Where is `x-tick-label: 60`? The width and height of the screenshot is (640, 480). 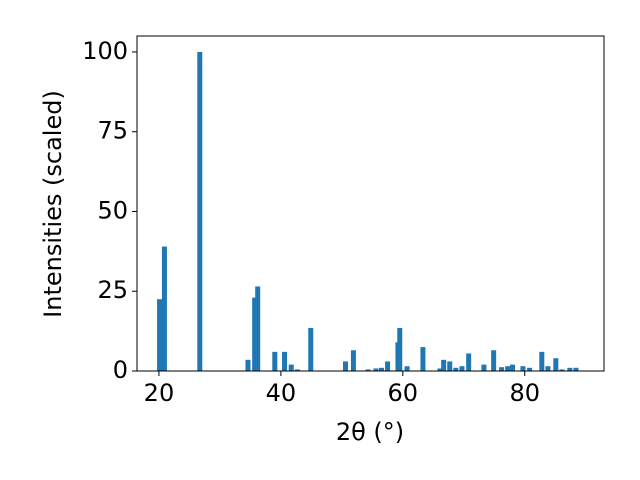 x-tick-label: 60 is located at coordinates (403, 393).